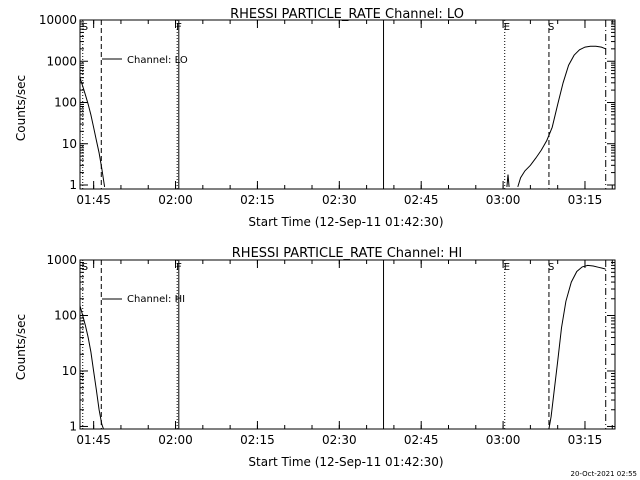 Image resolution: width=640 pixels, height=480 pixels. What do you see at coordinates (604, 474) in the screenshot?
I see `timestamp: 20-Oct-2021 02:55` at bounding box center [604, 474].